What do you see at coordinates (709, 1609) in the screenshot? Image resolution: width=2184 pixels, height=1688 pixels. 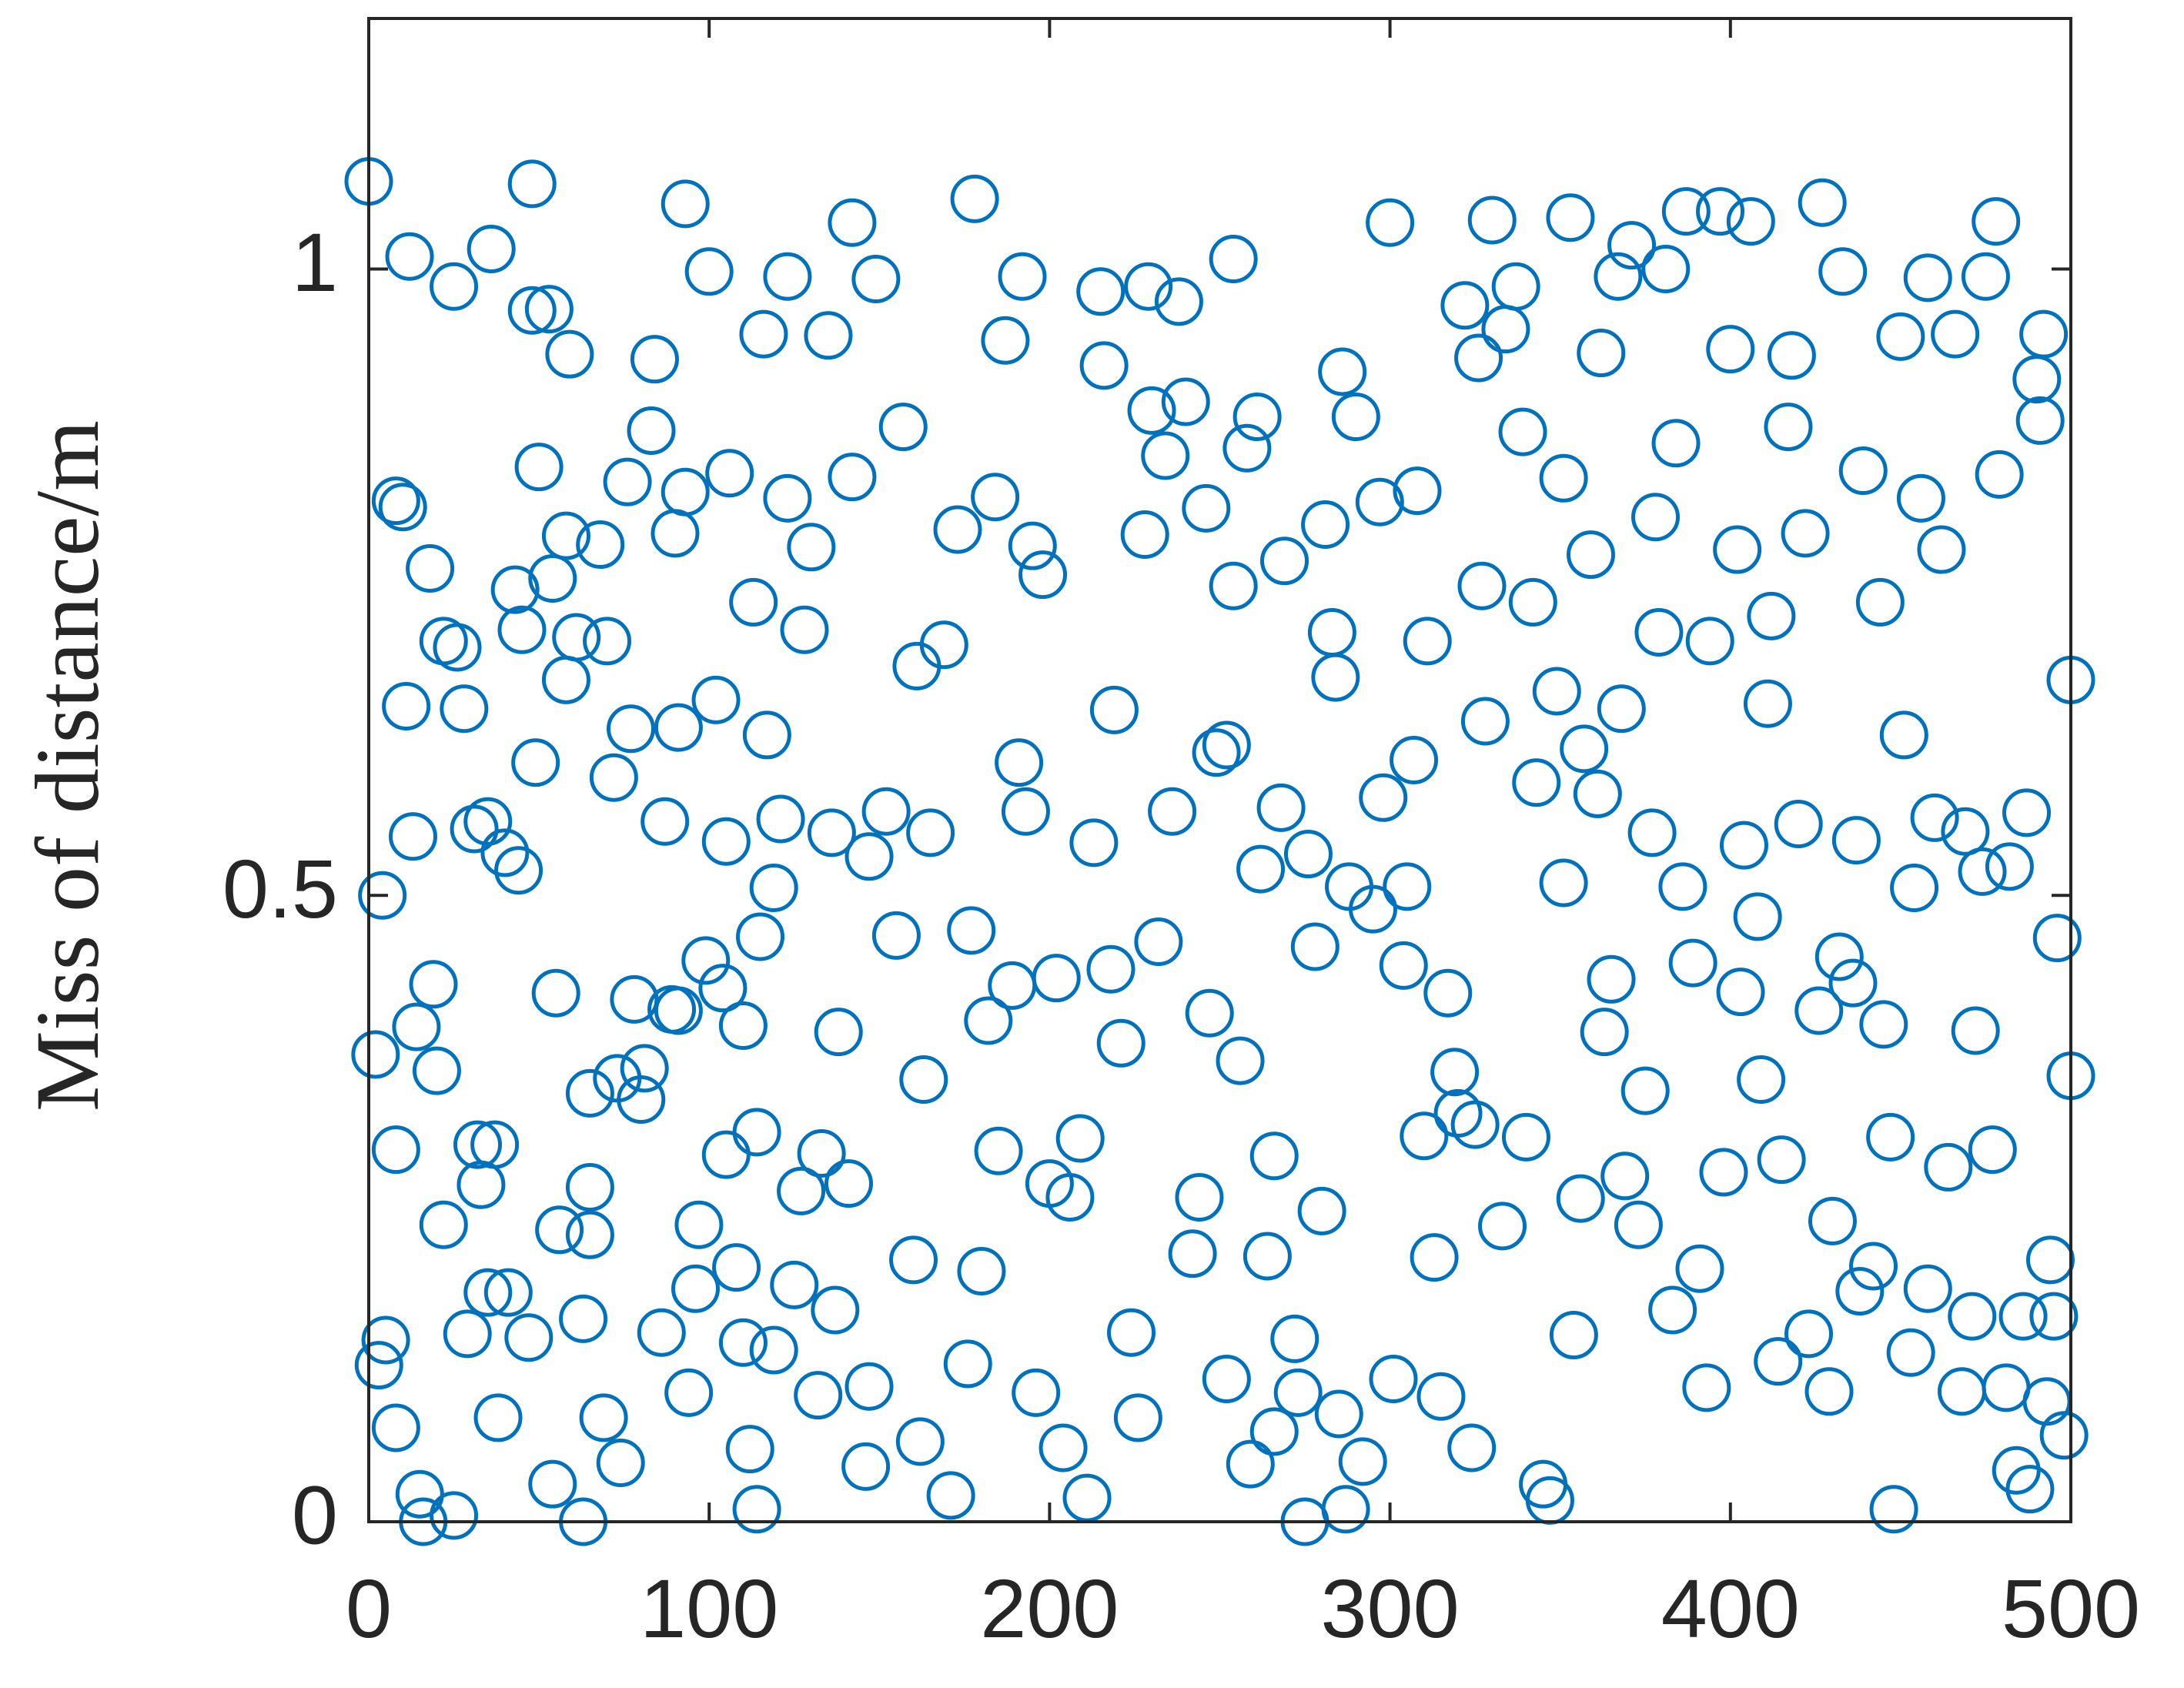 I see `x-tick-label: 100` at bounding box center [709, 1609].